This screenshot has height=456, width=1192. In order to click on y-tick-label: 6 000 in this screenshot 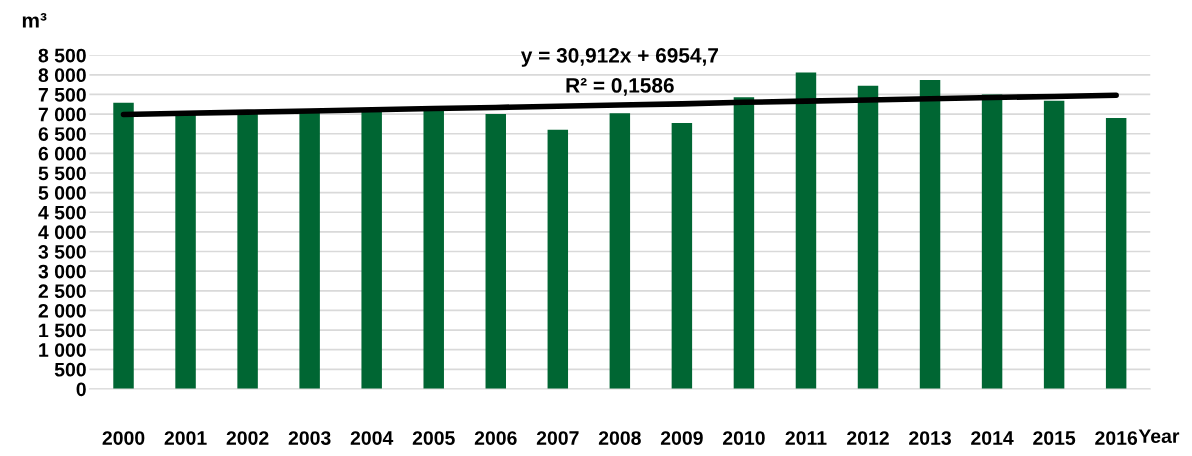, I will do `click(62, 153)`.